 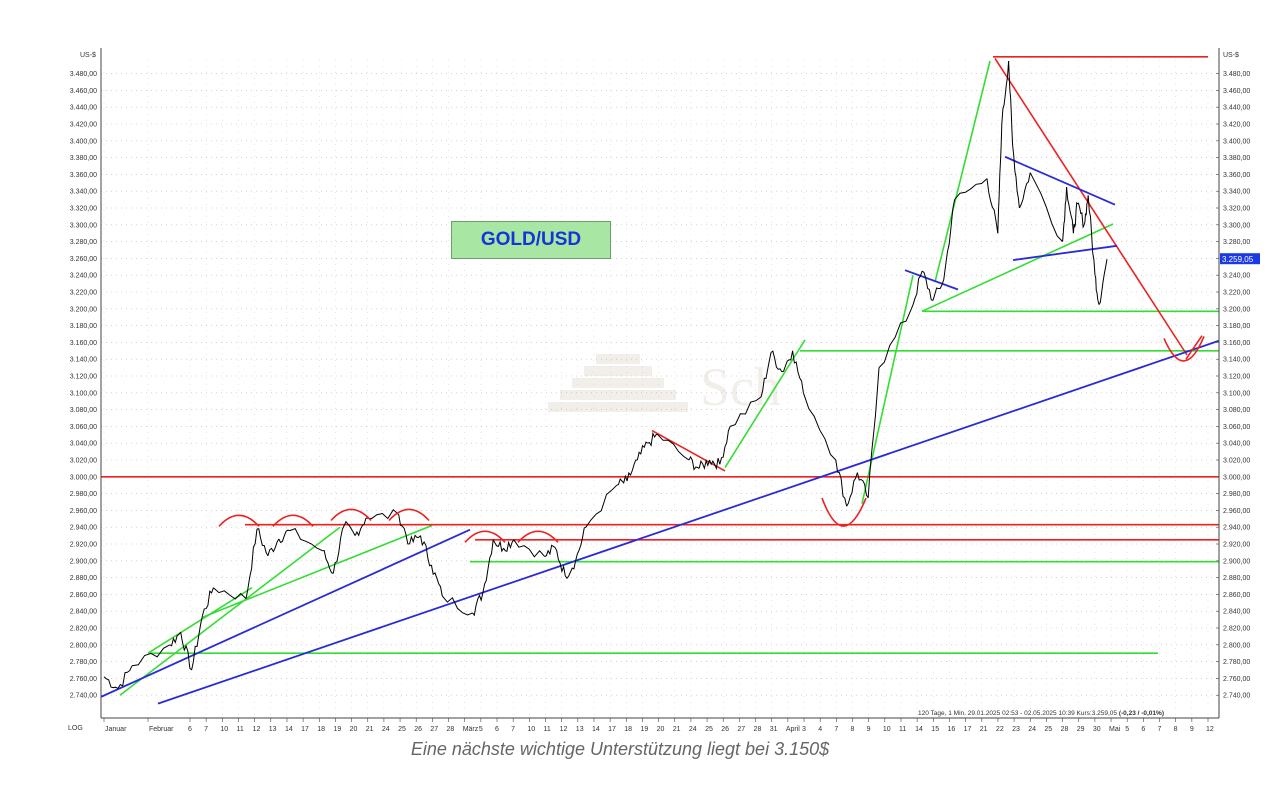 I want to click on y-tick-label: 3.320,00, so click(x=1236, y=209).